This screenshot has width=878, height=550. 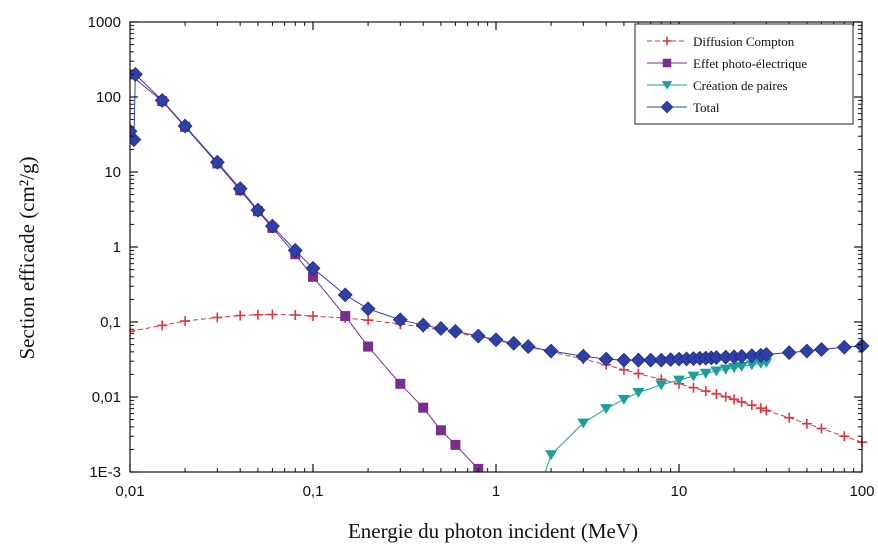 I want to click on x-tick-label: 100, so click(x=861, y=491).